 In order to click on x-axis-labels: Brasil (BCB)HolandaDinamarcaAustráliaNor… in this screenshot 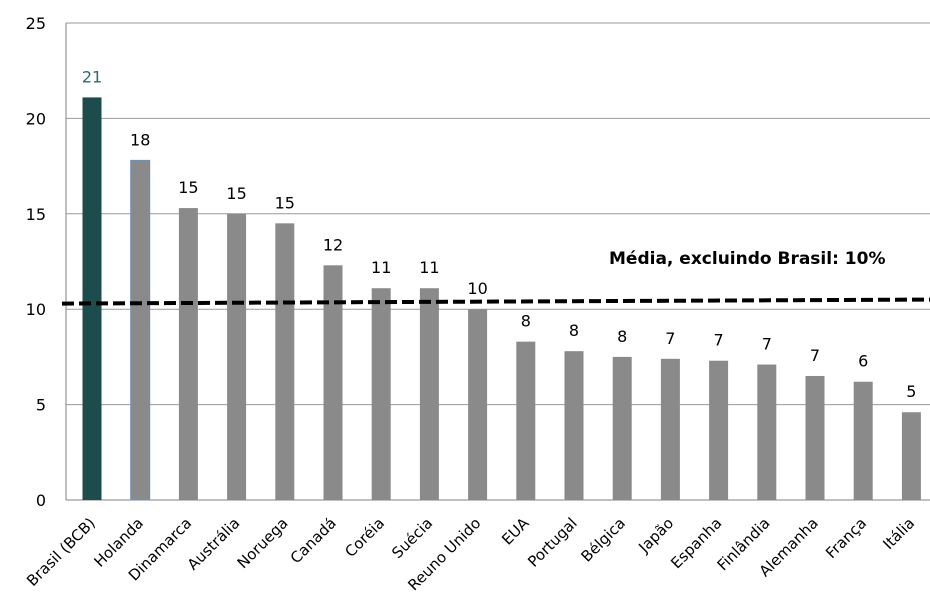, I will do `click(470, 554)`.